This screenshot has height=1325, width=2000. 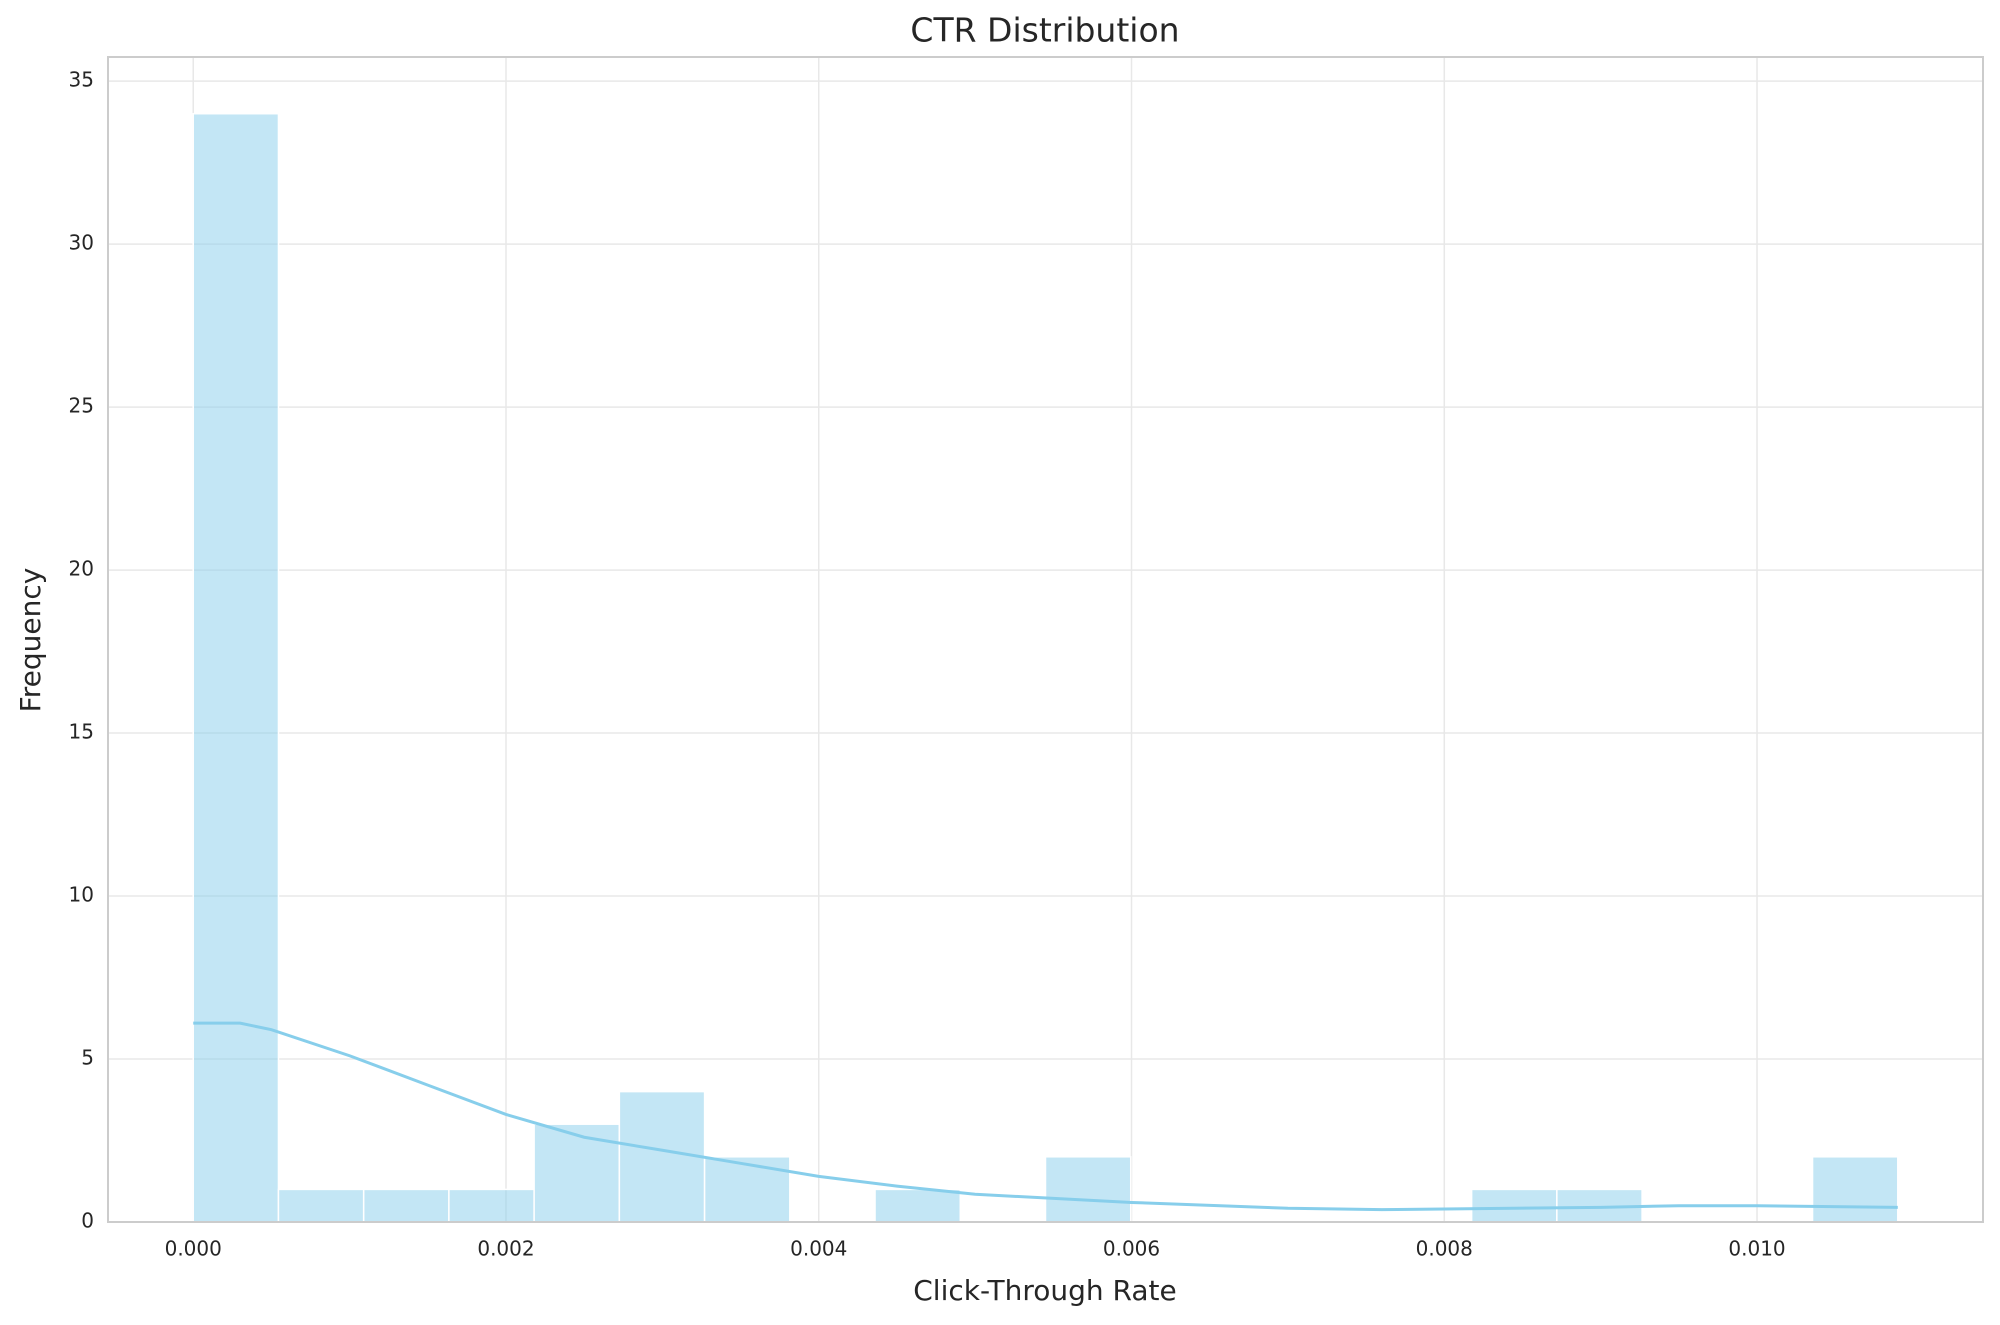 What do you see at coordinates (81, 732) in the screenshot?
I see `y-tick-label: 15` at bounding box center [81, 732].